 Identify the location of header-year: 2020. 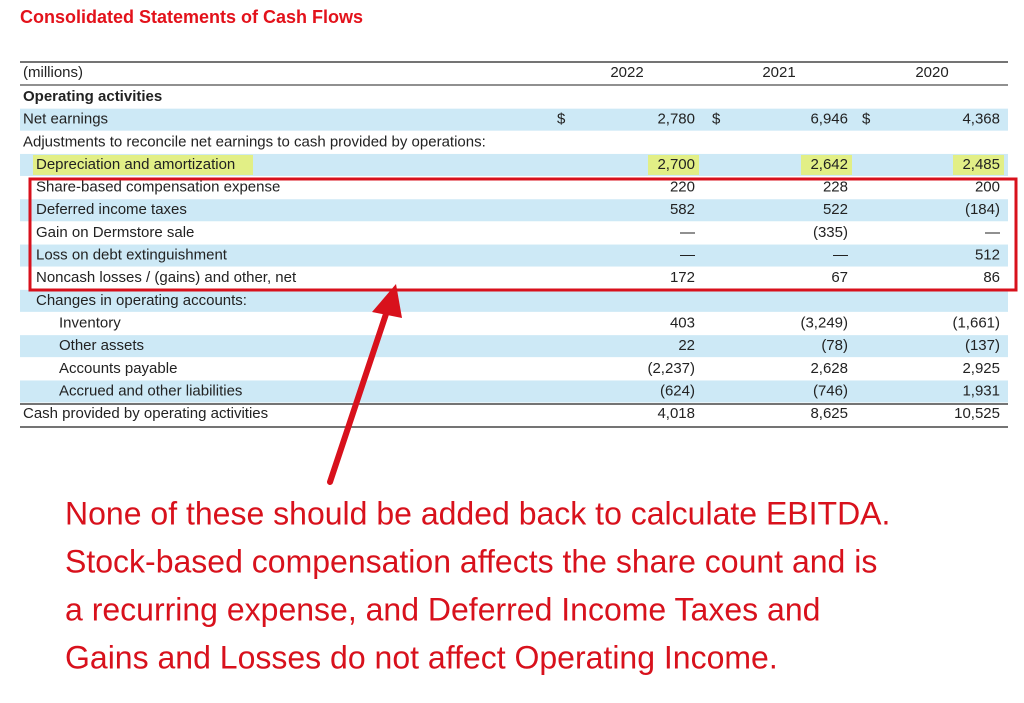
(931, 72).